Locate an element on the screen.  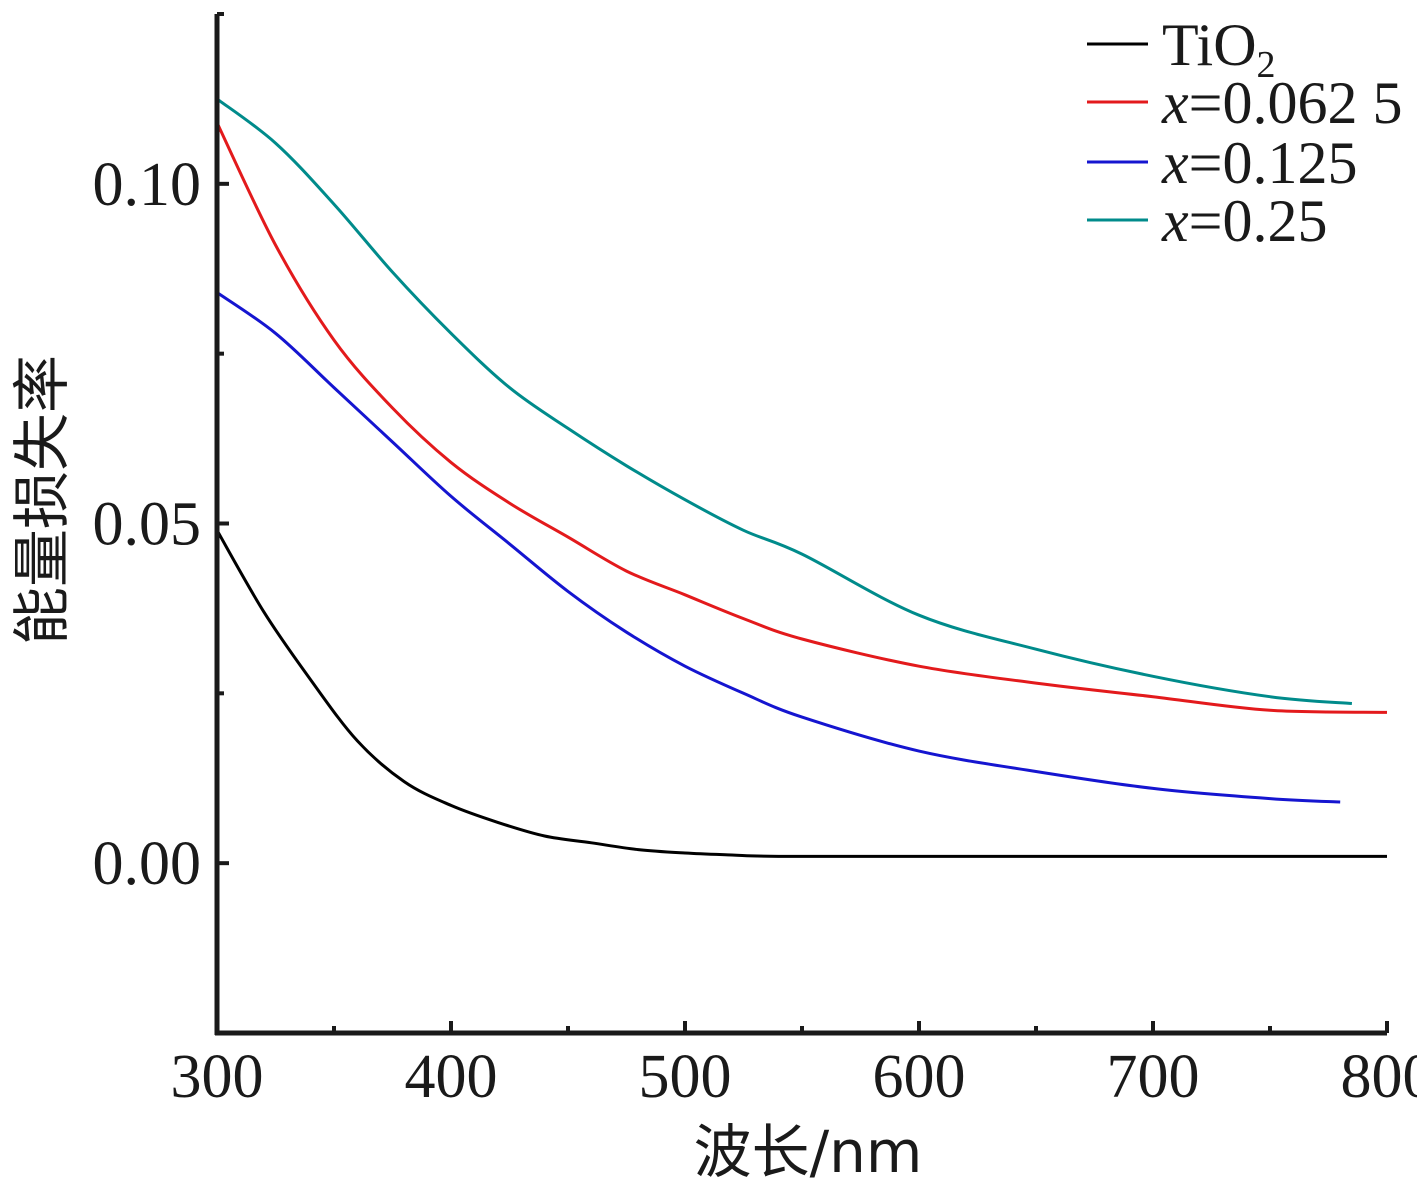
x-tick-label: 400 is located at coordinates (451, 1077).